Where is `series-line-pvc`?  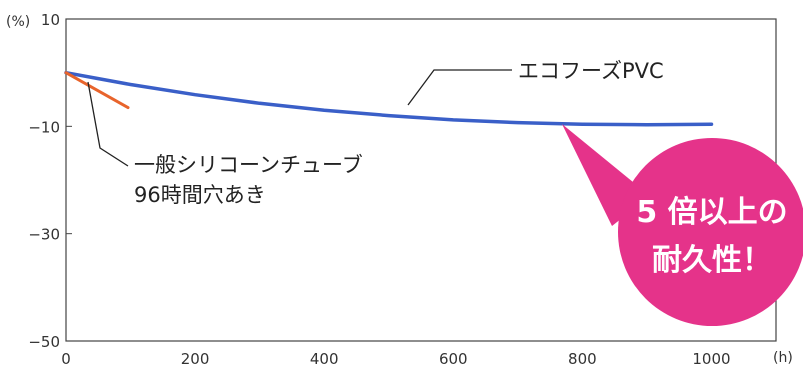
series-line-pvc is located at coordinates (389, 98).